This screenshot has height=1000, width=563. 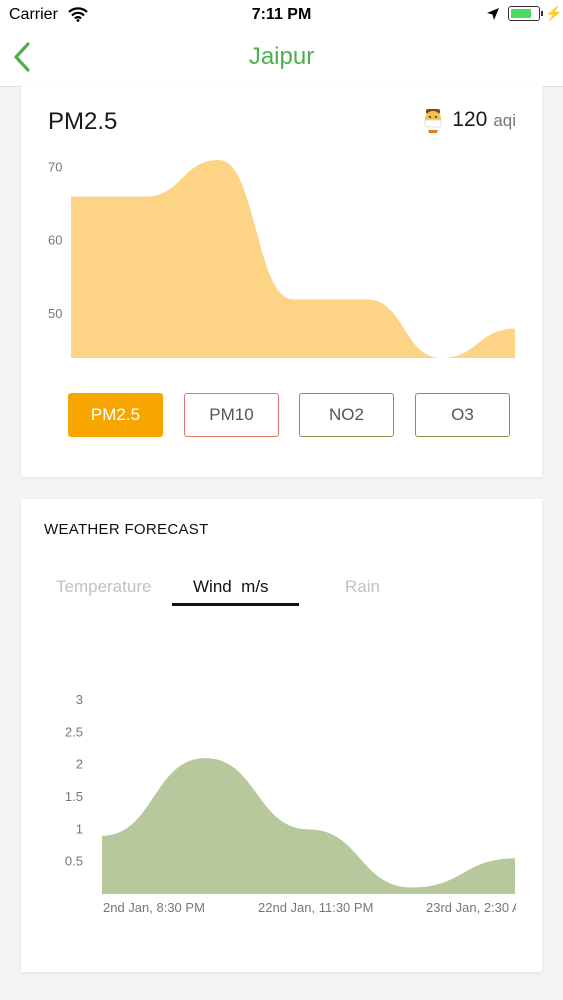 What do you see at coordinates (79, 764) in the screenshot?
I see `y-tick-label: 2` at bounding box center [79, 764].